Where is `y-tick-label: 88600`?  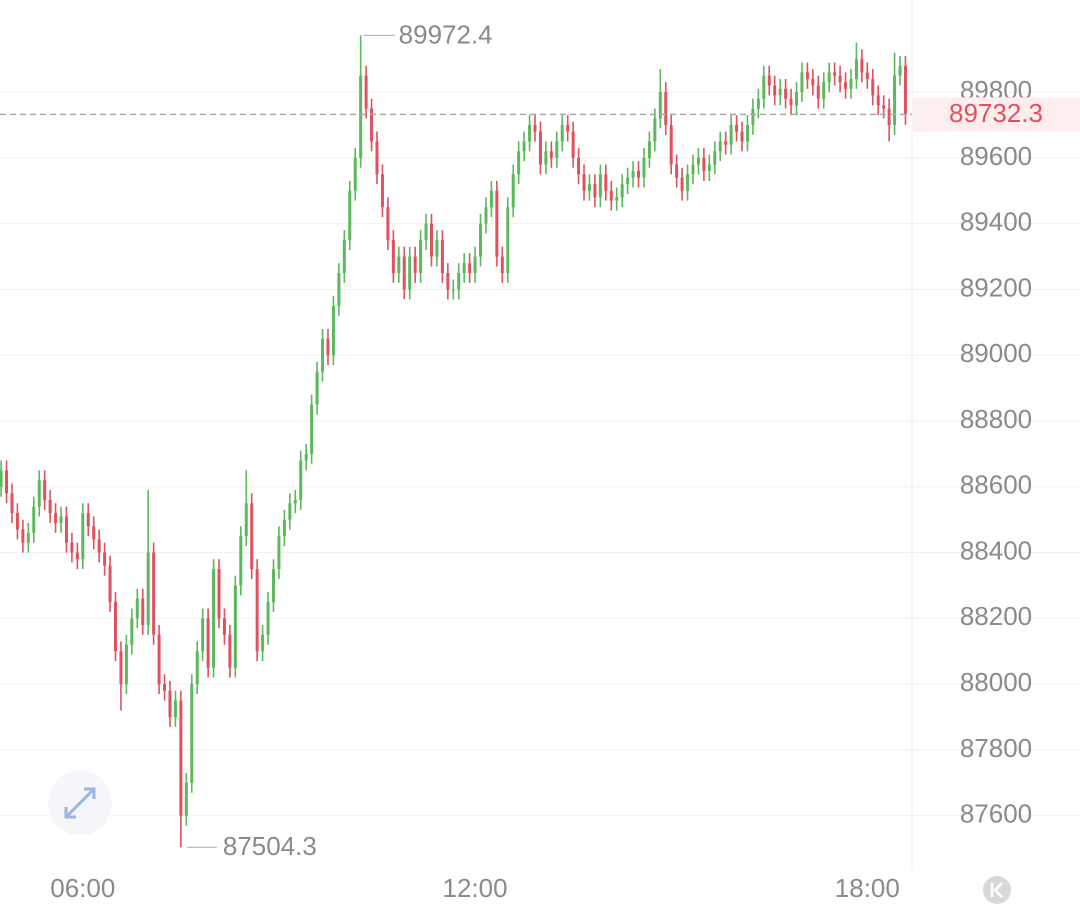
y-tick-label: 88600 is located at coordinates (996, 485).